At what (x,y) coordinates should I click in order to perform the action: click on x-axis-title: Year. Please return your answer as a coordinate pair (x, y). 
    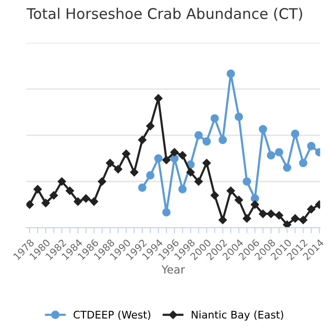
    Looking at the image, I should click on (173, 269).